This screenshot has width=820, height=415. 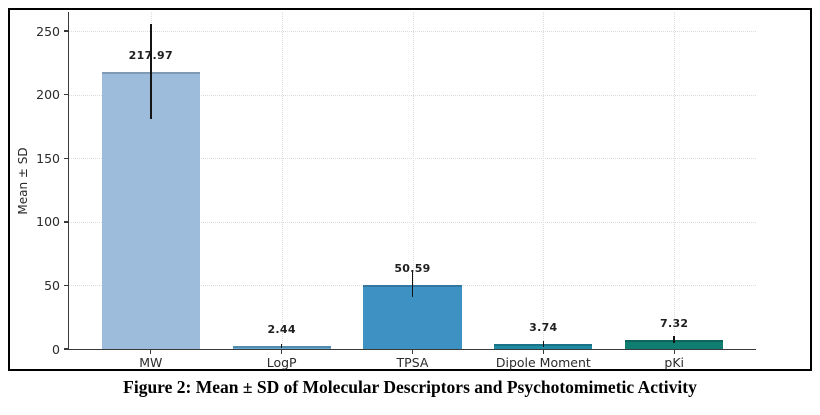 What do you see at coordinates (543, 362) in the screenshot?
I see `x-tick-label: Dipole Moment` at bounding box center [543, 362].